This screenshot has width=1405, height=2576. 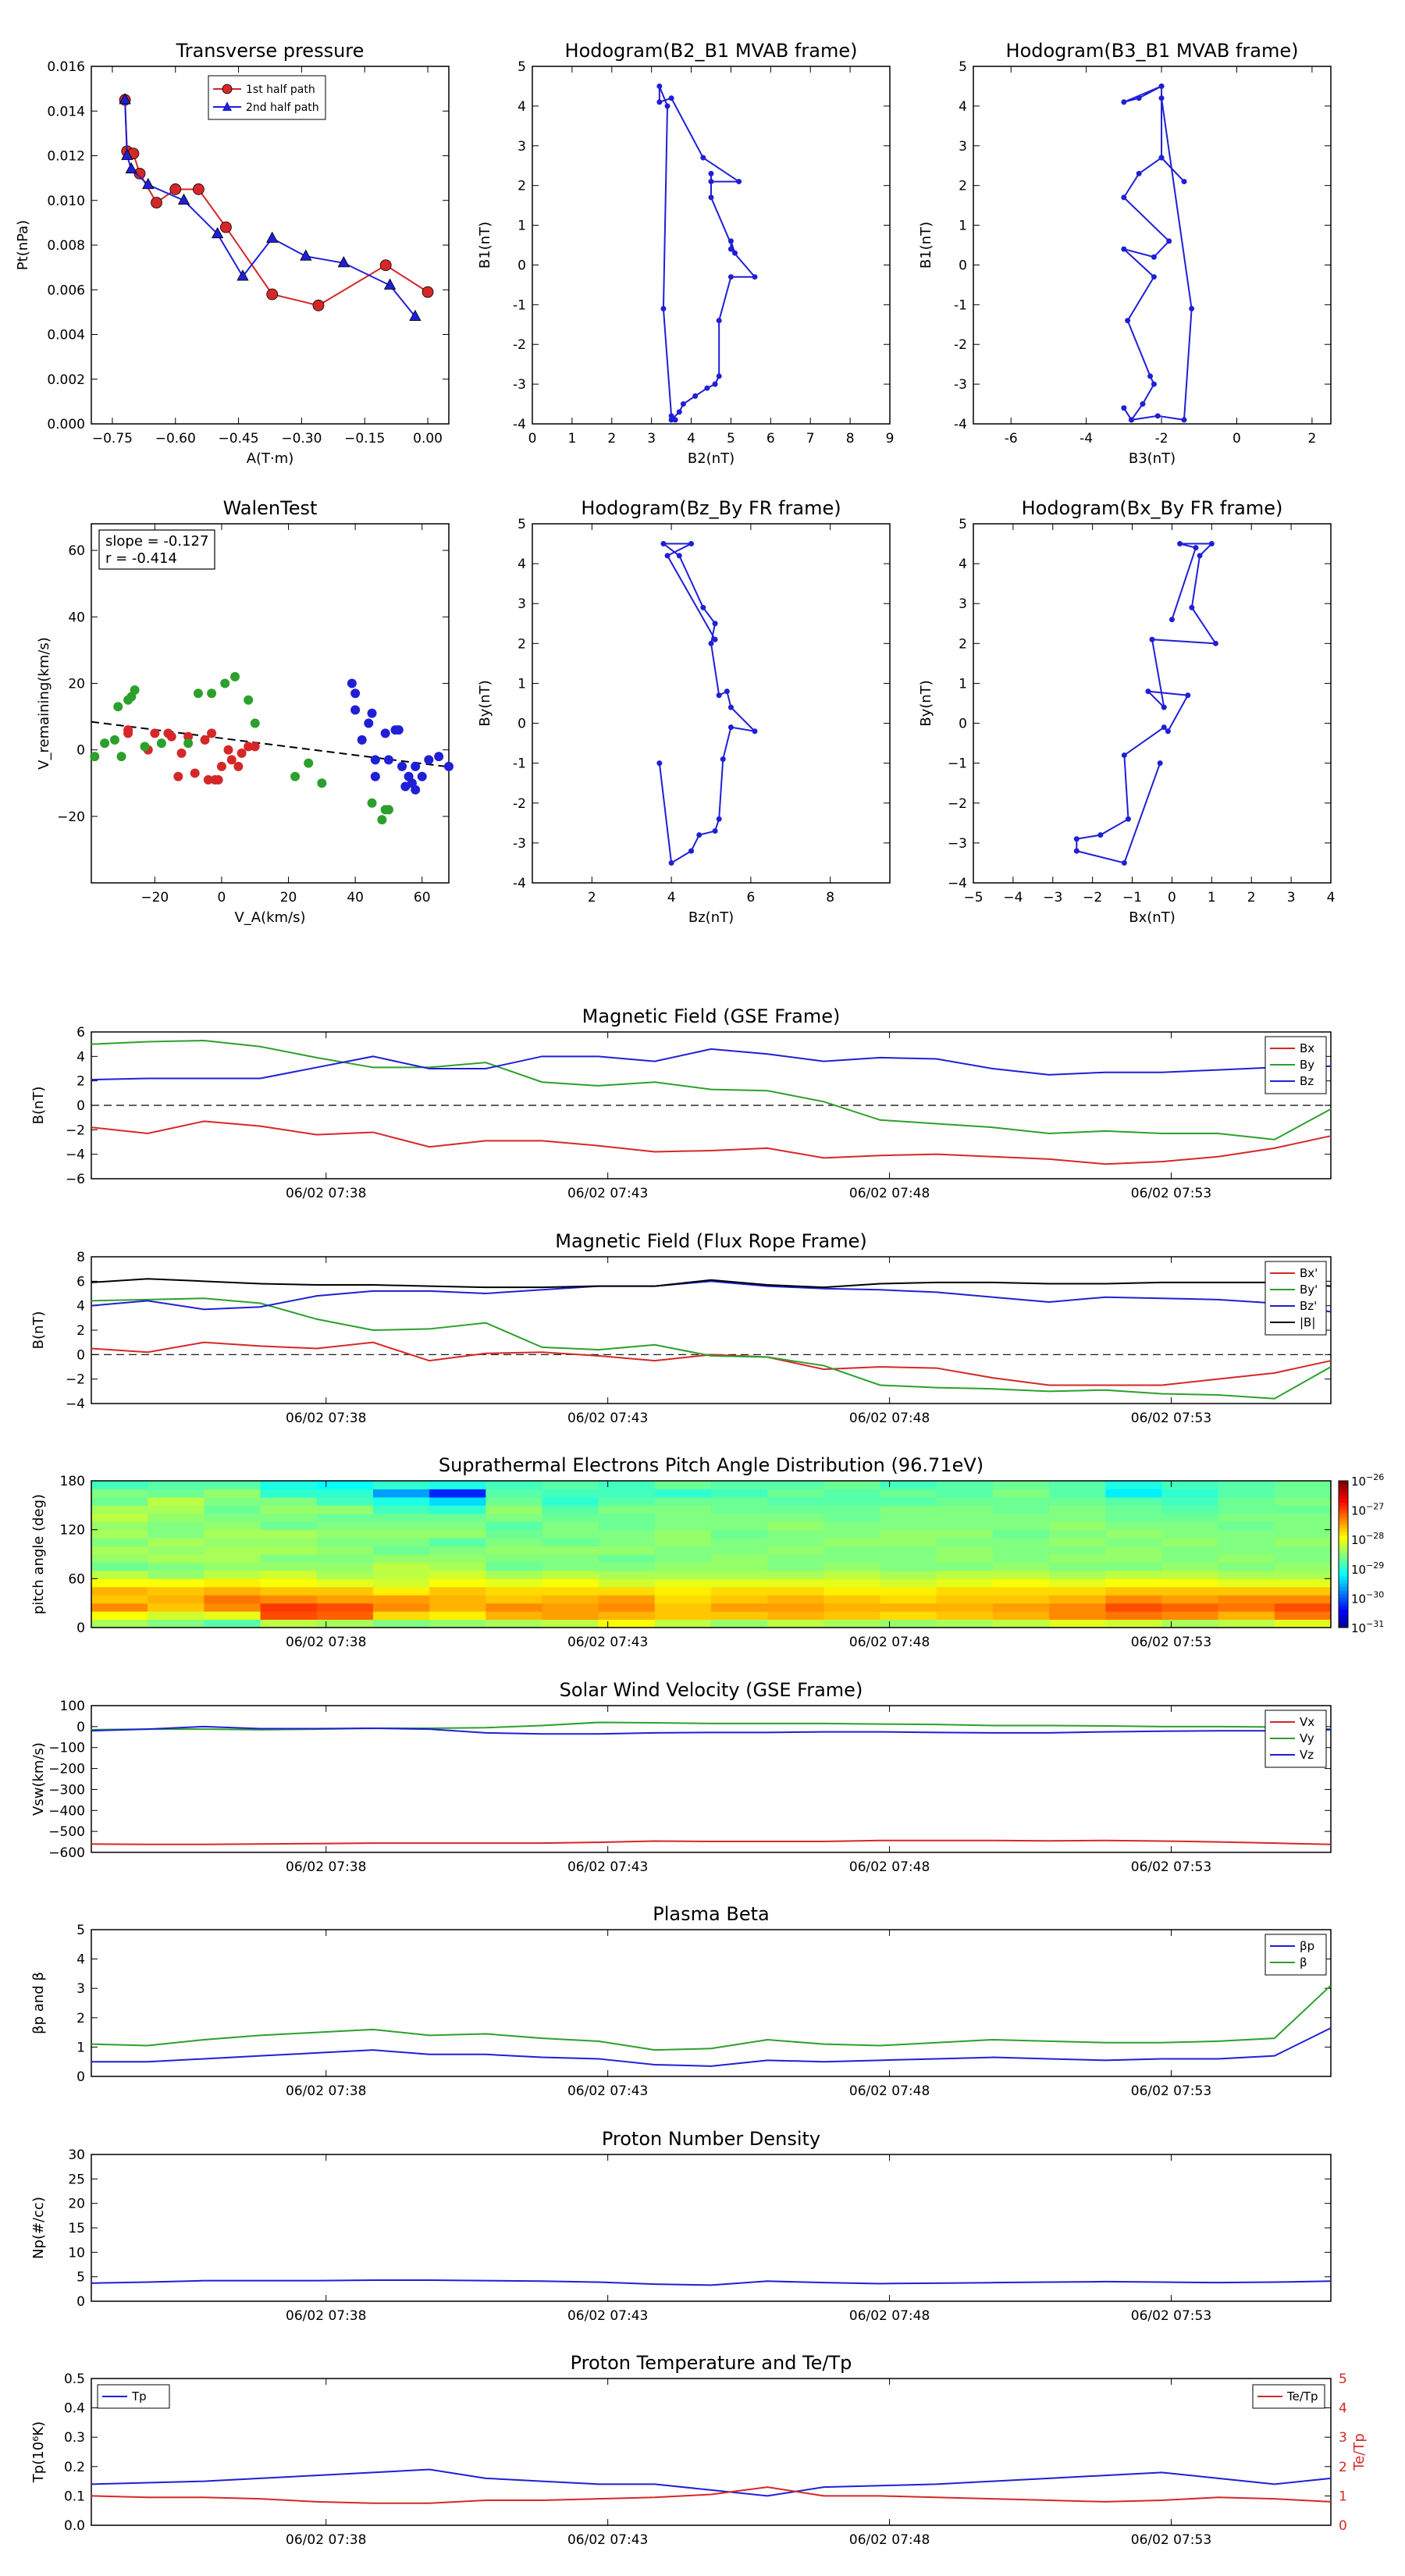 I want to click on x-tick-label: 9, so click(x=891, y=439).